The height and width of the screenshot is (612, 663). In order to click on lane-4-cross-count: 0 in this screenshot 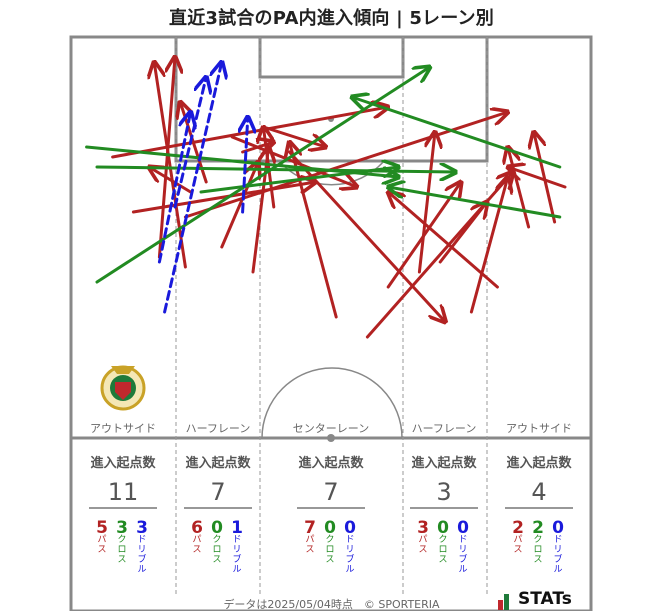, I will do `click(443, 528)`.